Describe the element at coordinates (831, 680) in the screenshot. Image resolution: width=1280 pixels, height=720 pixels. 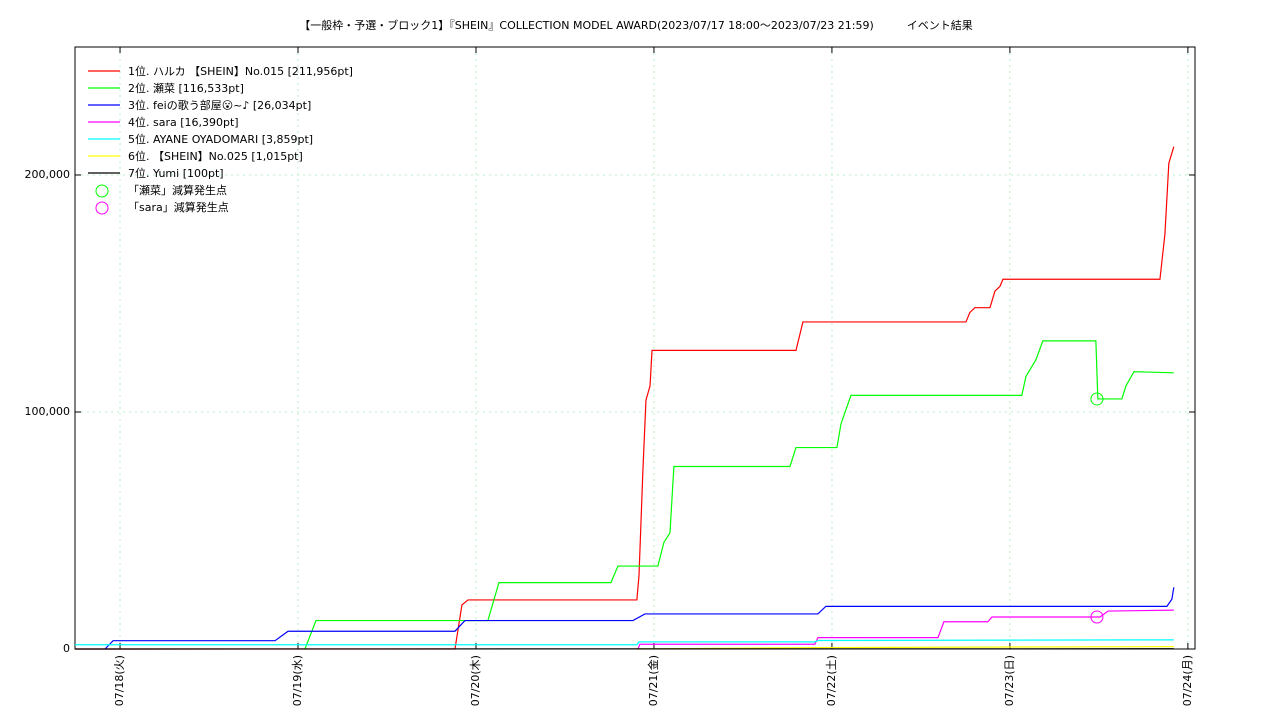
I see `x-tick-label: 07/22(土)` at that location.